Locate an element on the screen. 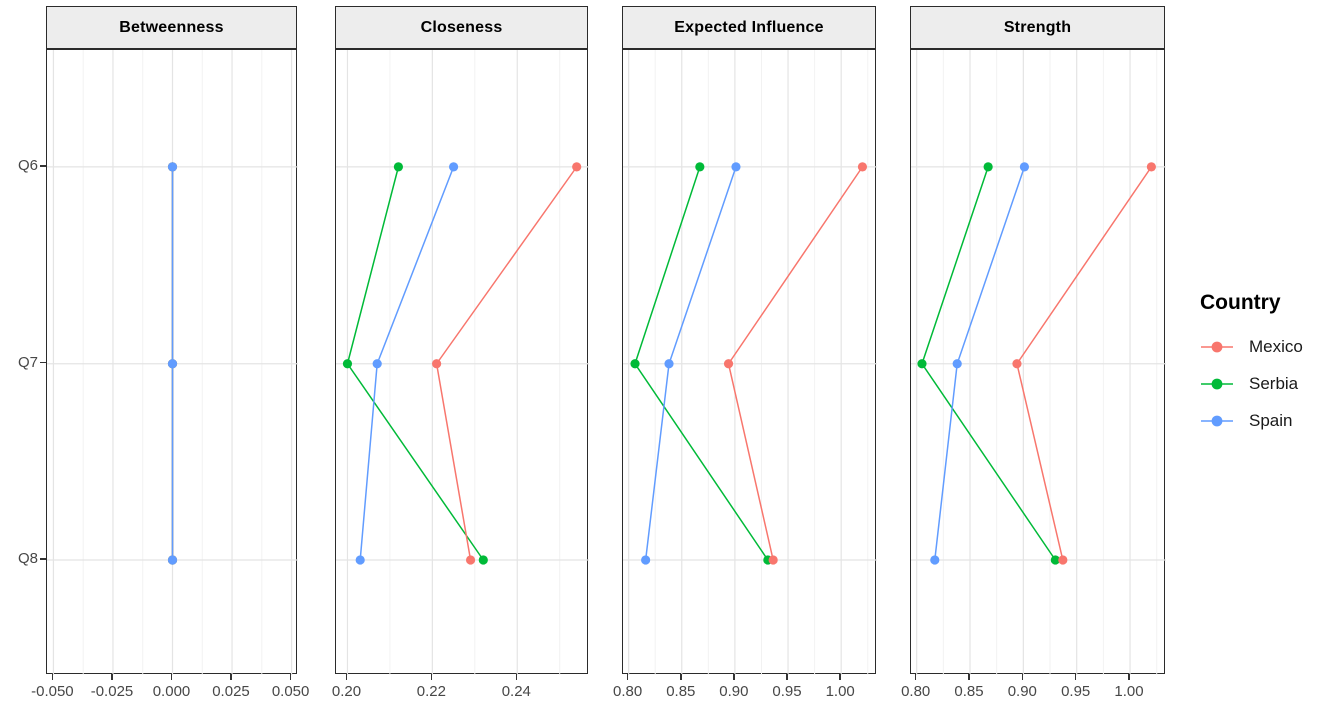 This screenshot has height=714, width=1325. facet-strip: Closeness is located at coordinates (461, 27).